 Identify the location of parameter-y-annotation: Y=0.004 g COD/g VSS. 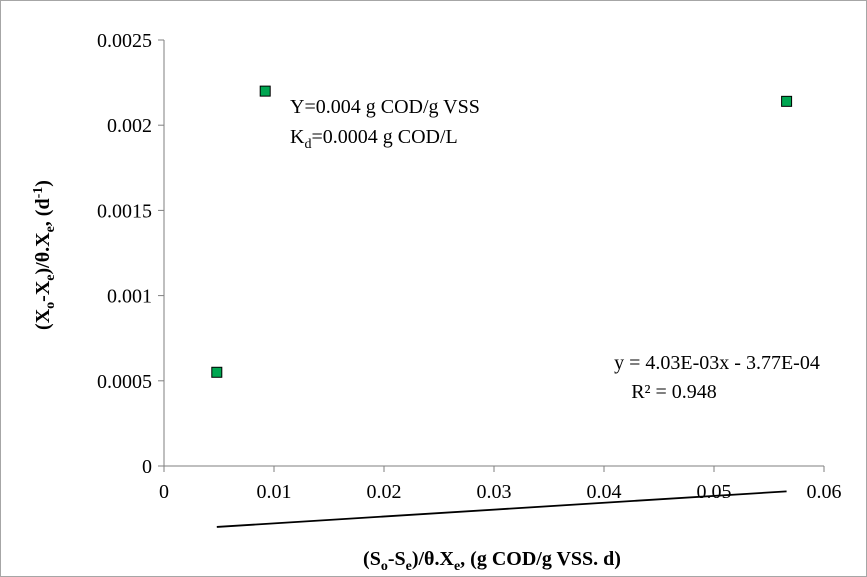
(385, 107).